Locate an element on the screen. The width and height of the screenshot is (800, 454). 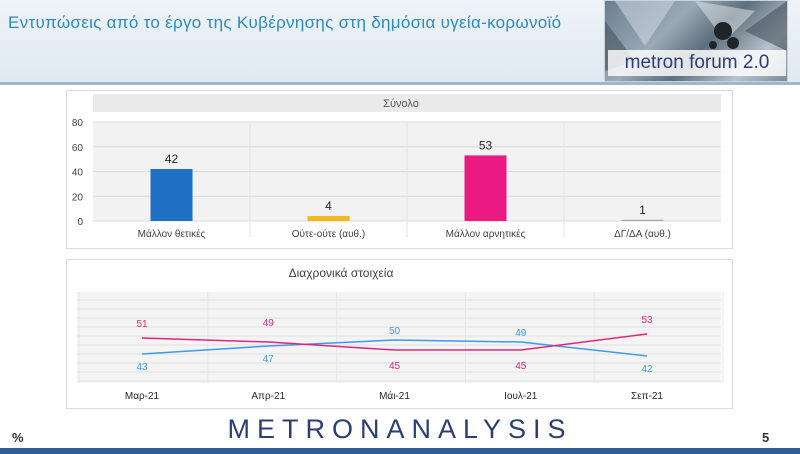
page-number: 5 is located at coordinates (766, 437).